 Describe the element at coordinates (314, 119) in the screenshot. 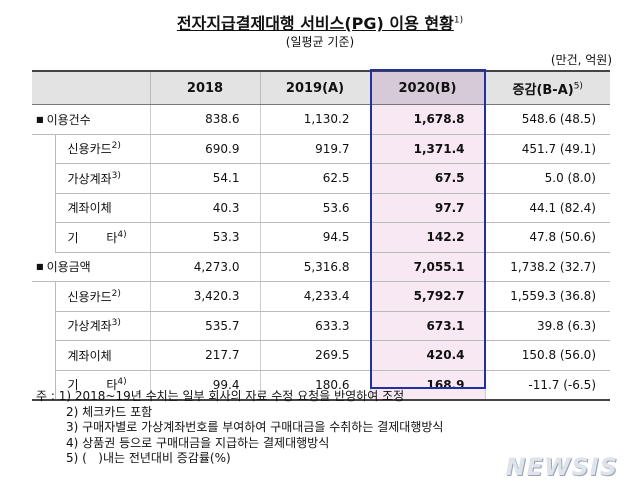

I see `value-cell: 1,130.2` at that location.